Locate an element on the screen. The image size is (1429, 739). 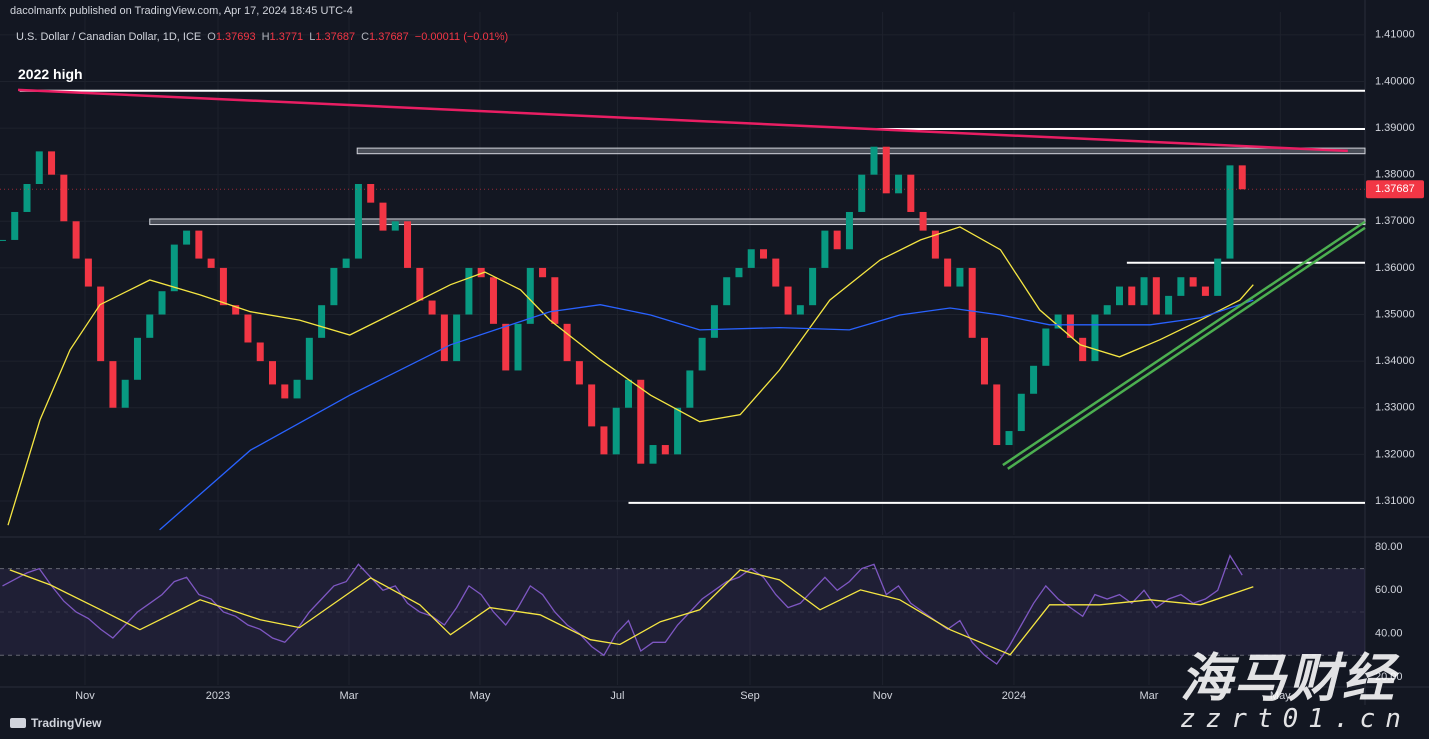
y-tick-label: 1.39000 is located at coordinates (1395, 128).